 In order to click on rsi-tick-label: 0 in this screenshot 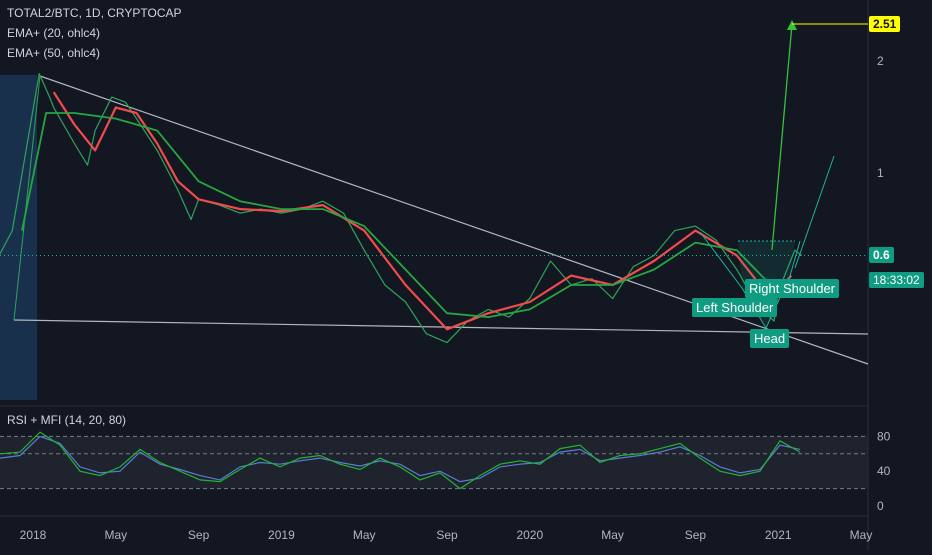, I will do `click(880, 506)`.